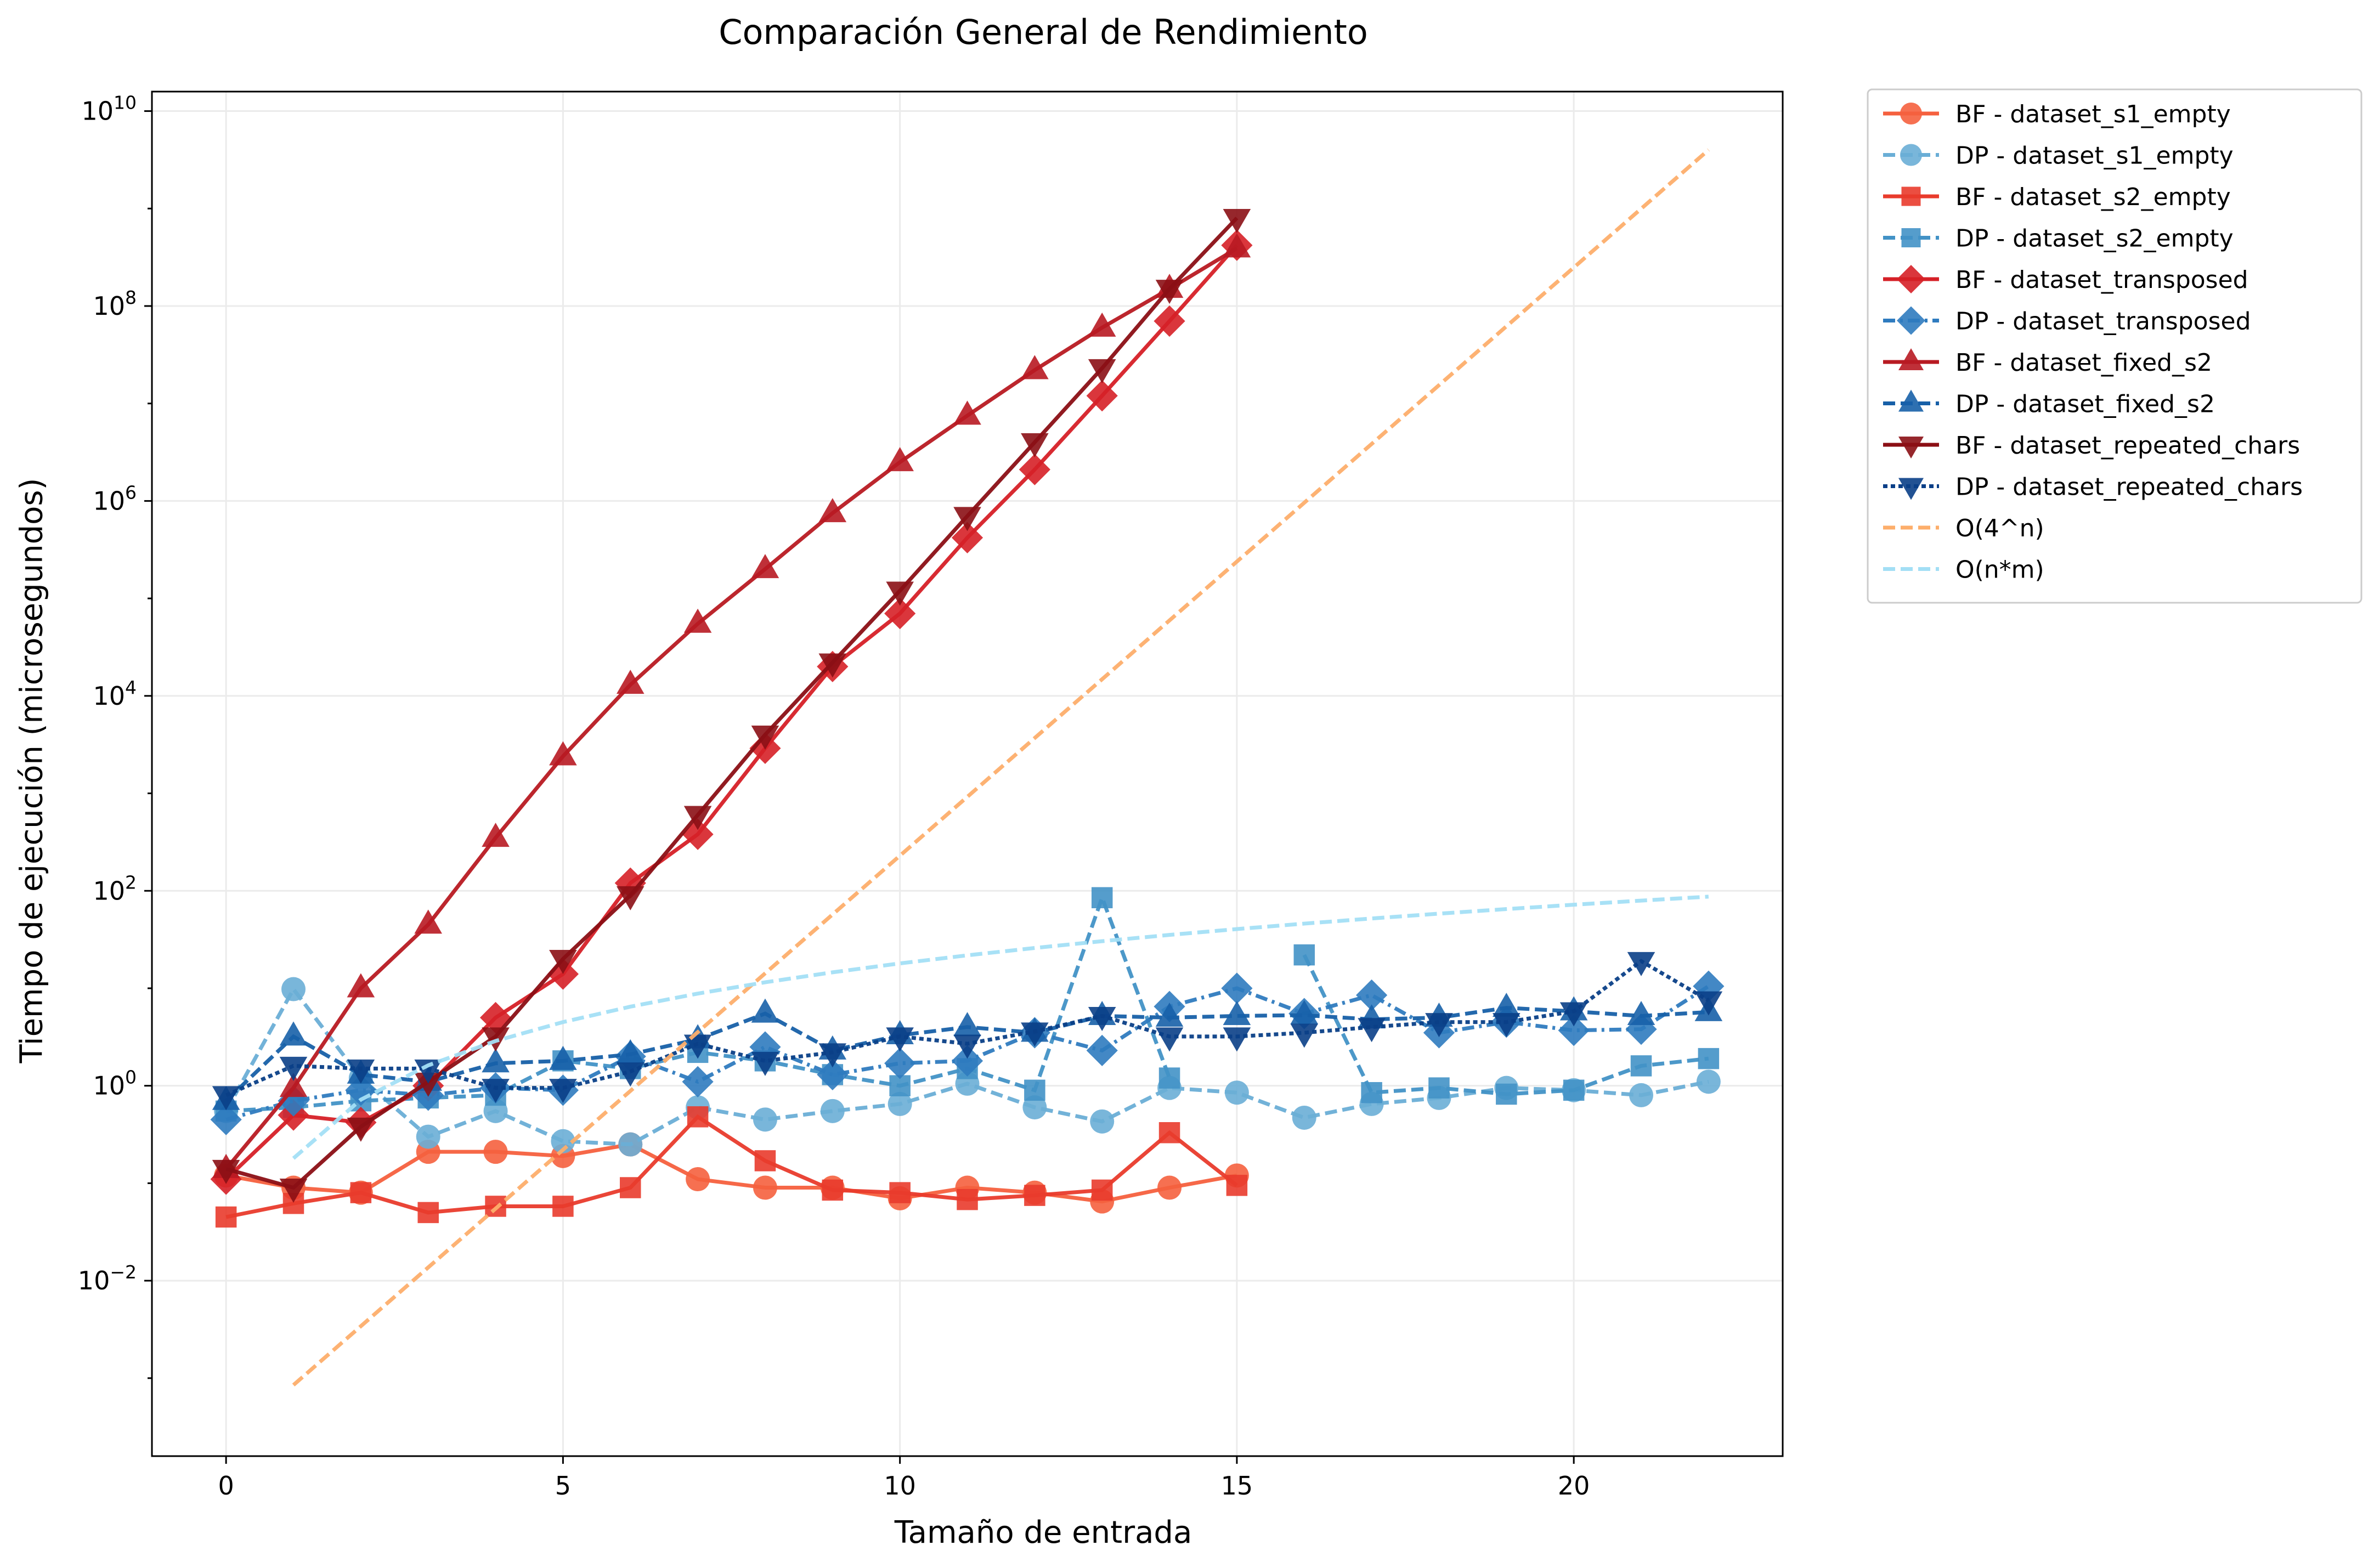 This screenshot has width=2374, height=1568. What do you see at coordinates (2085, 404) in the screenshot?
I see `legend-label: DP - dataset_fixed_s2` at bounding box center [2085, 404].